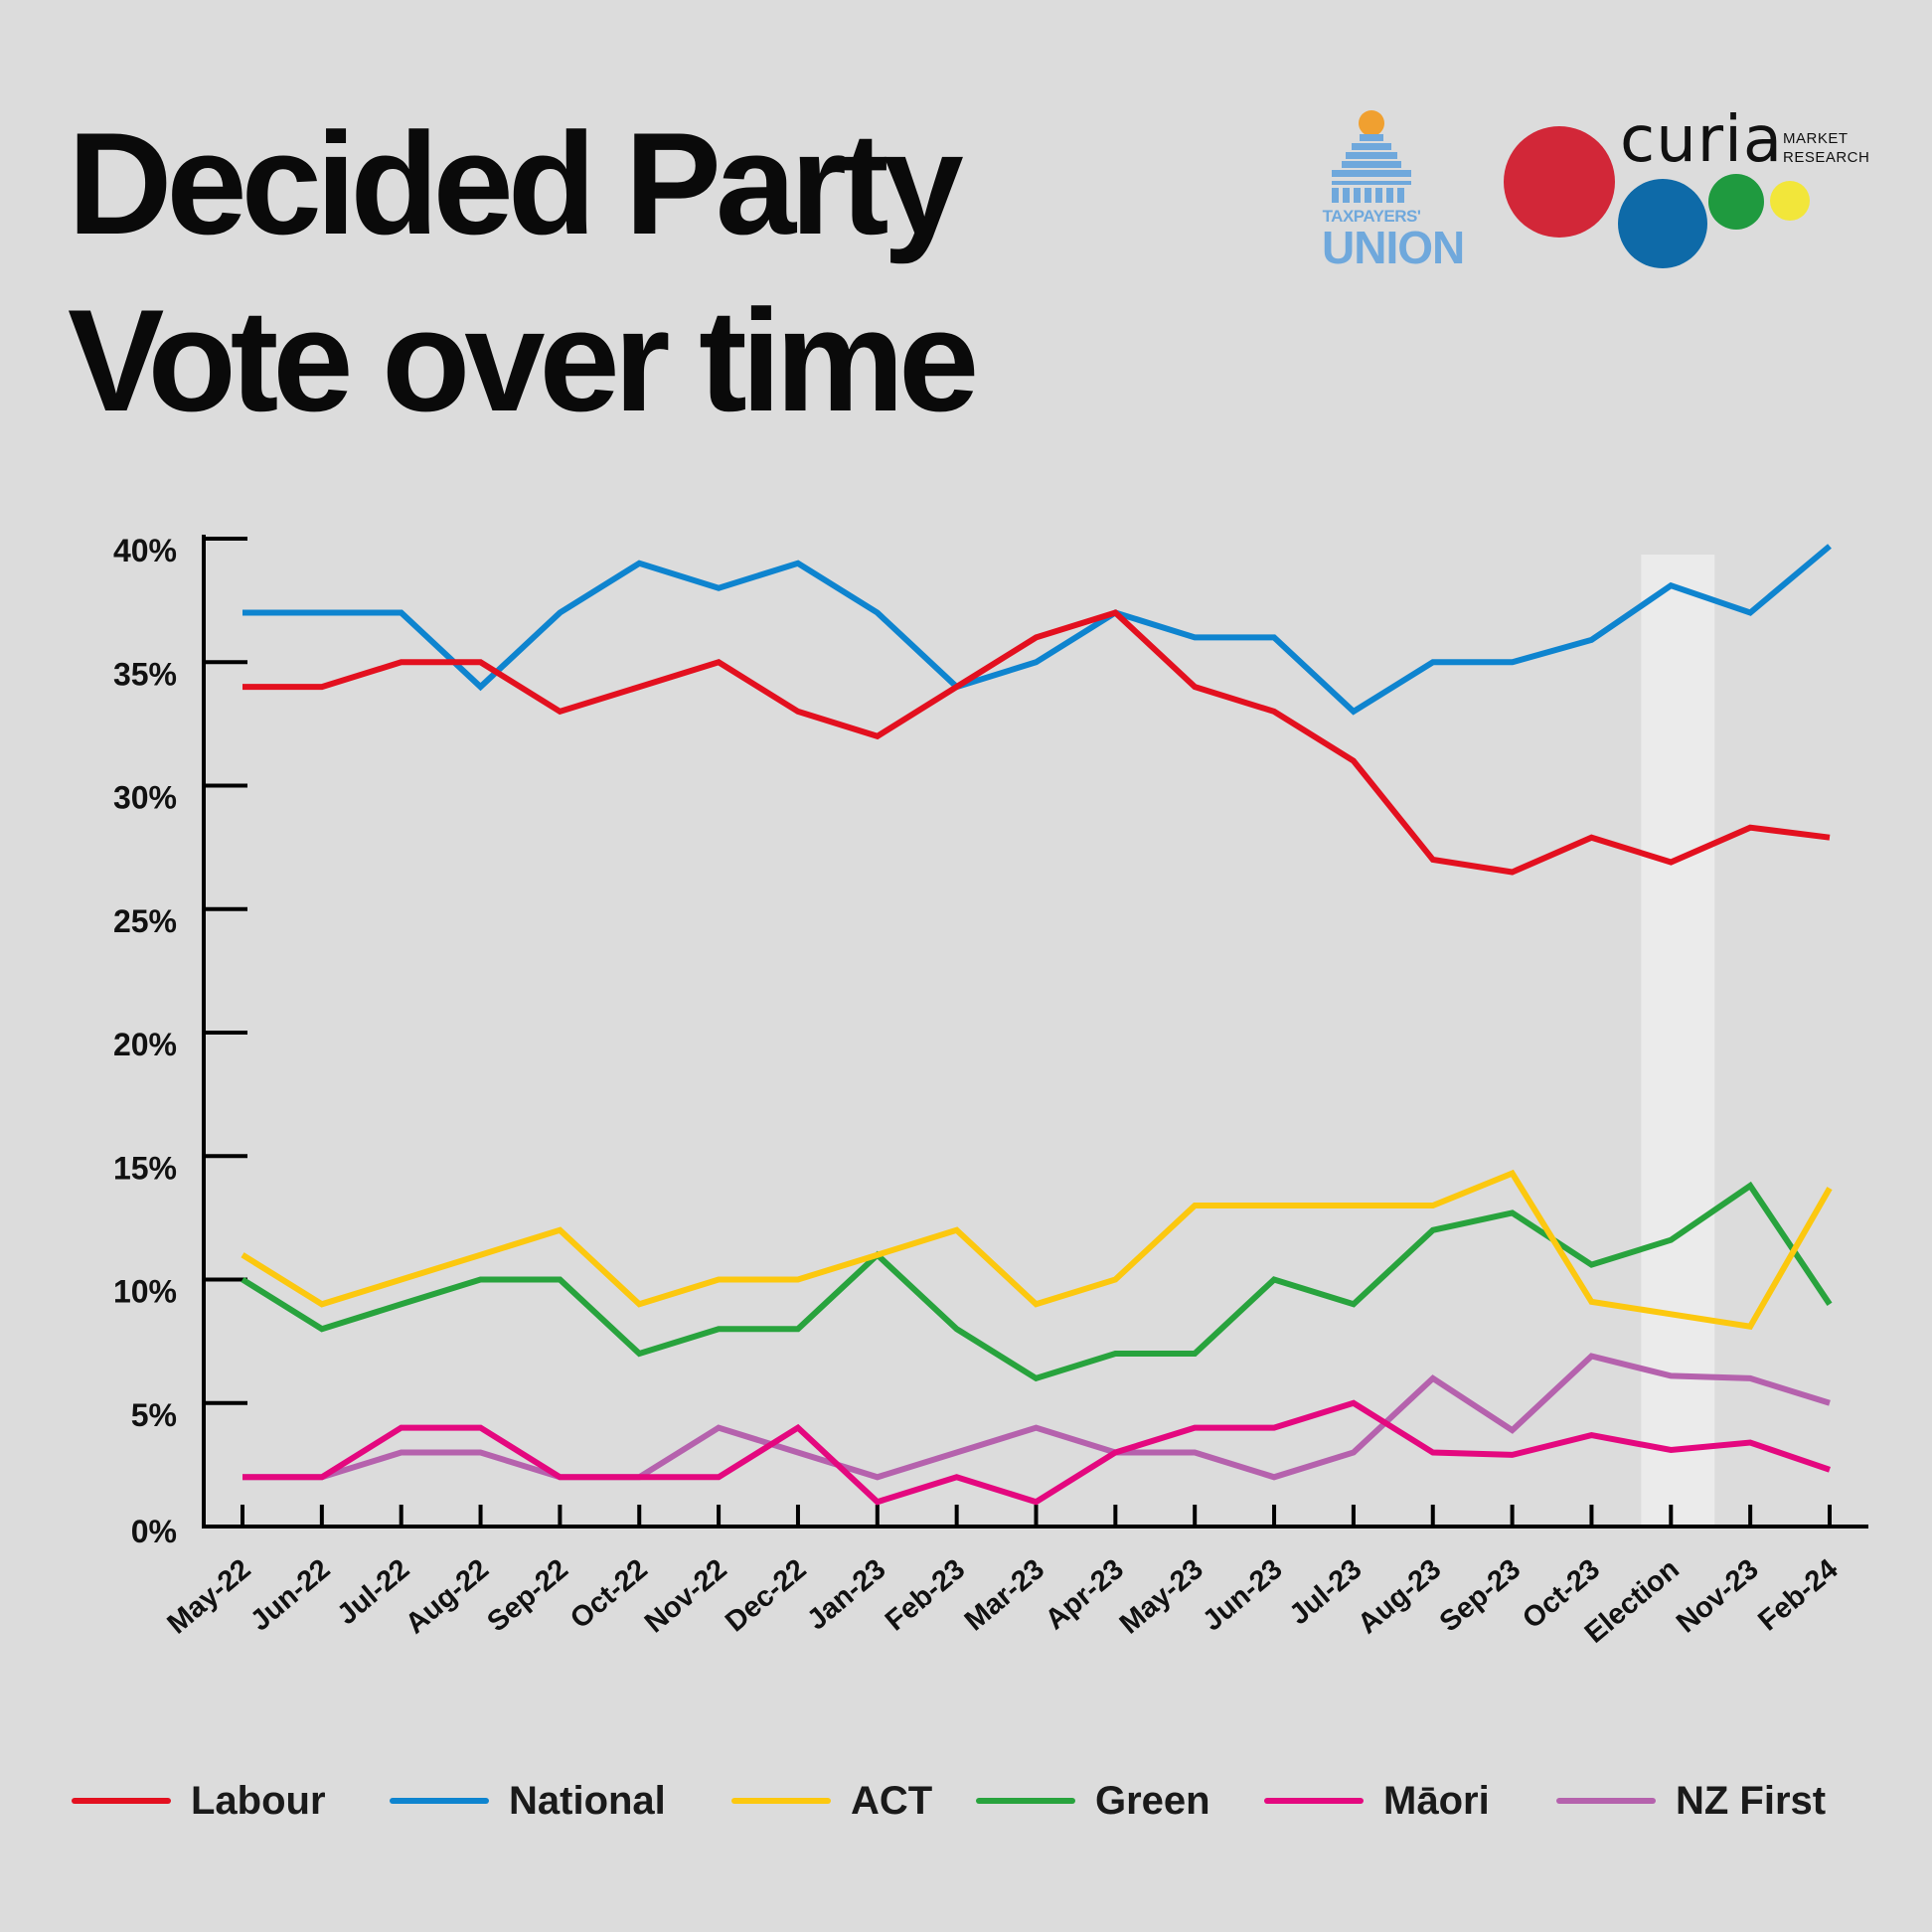 The image size is (1932, 1932). What do you see at coordinates (925, 1595) in the screenshot?
I see `x-tick-label: Feb-23` at bounding box center [925, 1595].